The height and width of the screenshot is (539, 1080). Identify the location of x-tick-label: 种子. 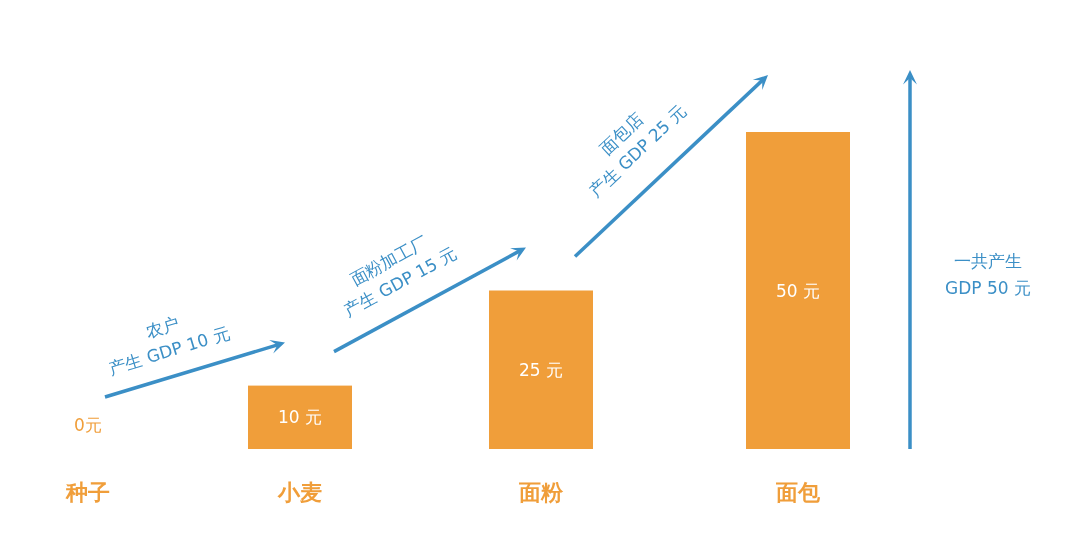
(87, 492).